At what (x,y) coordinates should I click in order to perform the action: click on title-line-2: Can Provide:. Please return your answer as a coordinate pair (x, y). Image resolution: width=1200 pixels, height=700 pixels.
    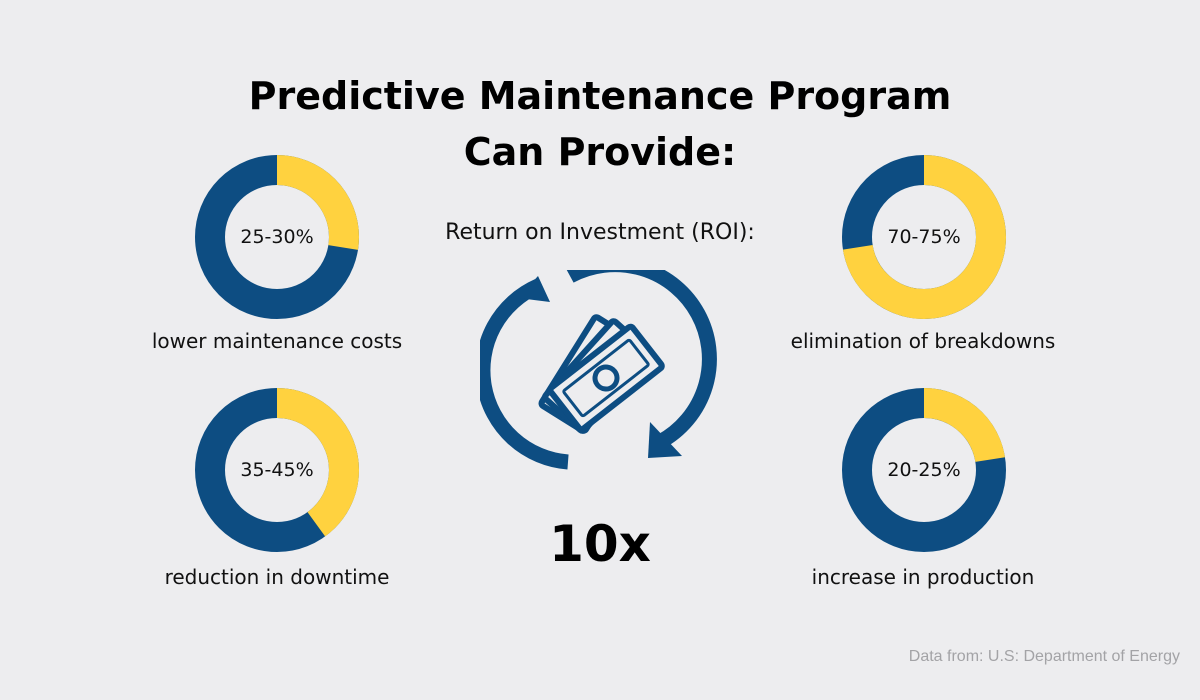
    Looking at the image, I should click on (600, 152).